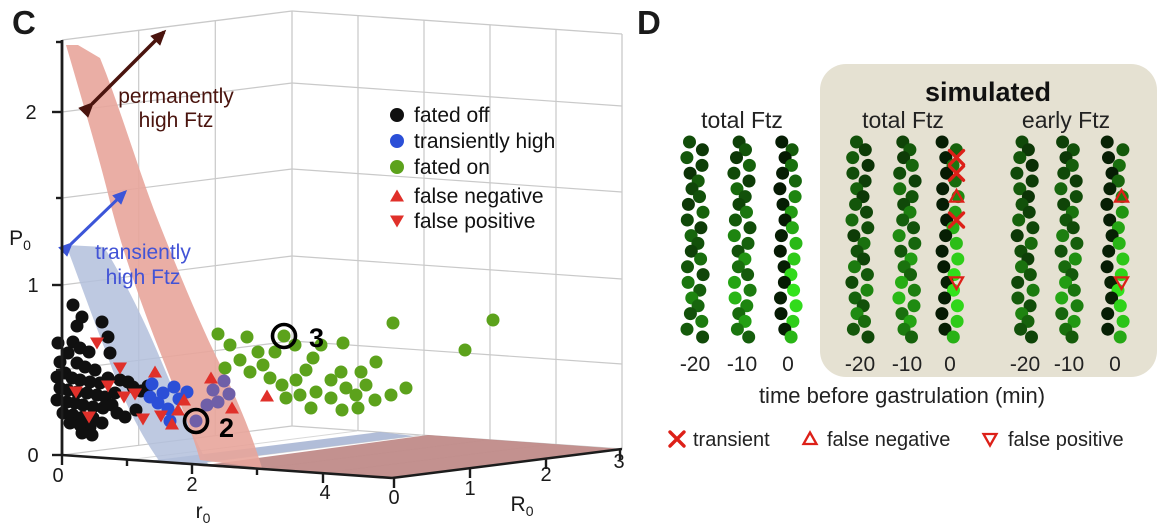  I want to click on legend-marker-triangle-up, so click(397, 195).